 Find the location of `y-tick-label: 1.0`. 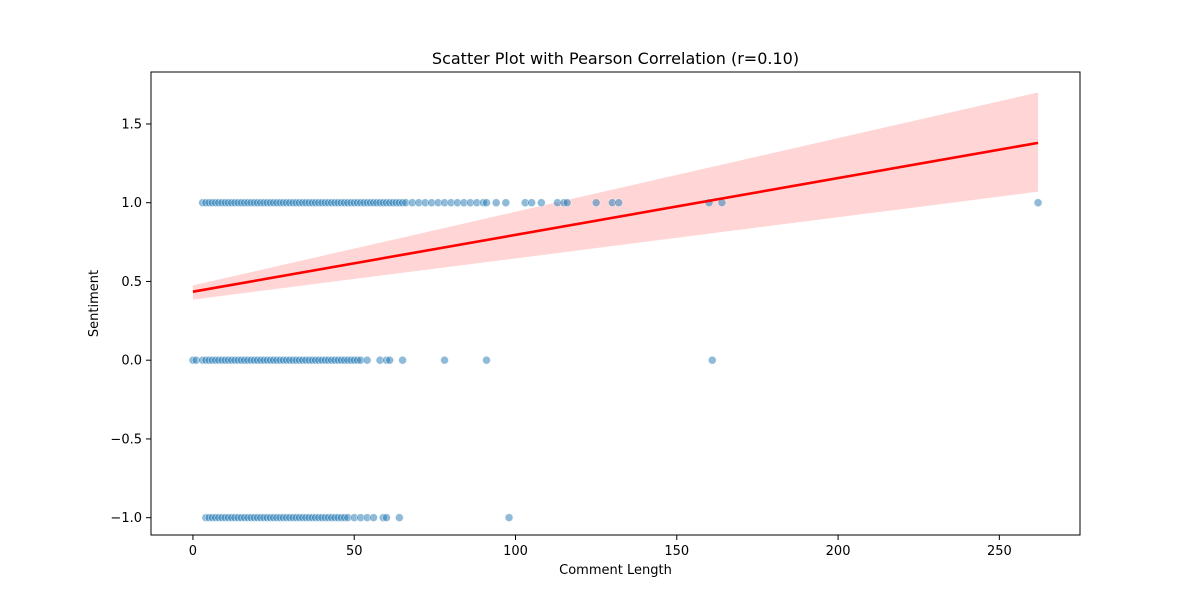

y-tick-label: 1.0 is located at coordinates (131, 203).